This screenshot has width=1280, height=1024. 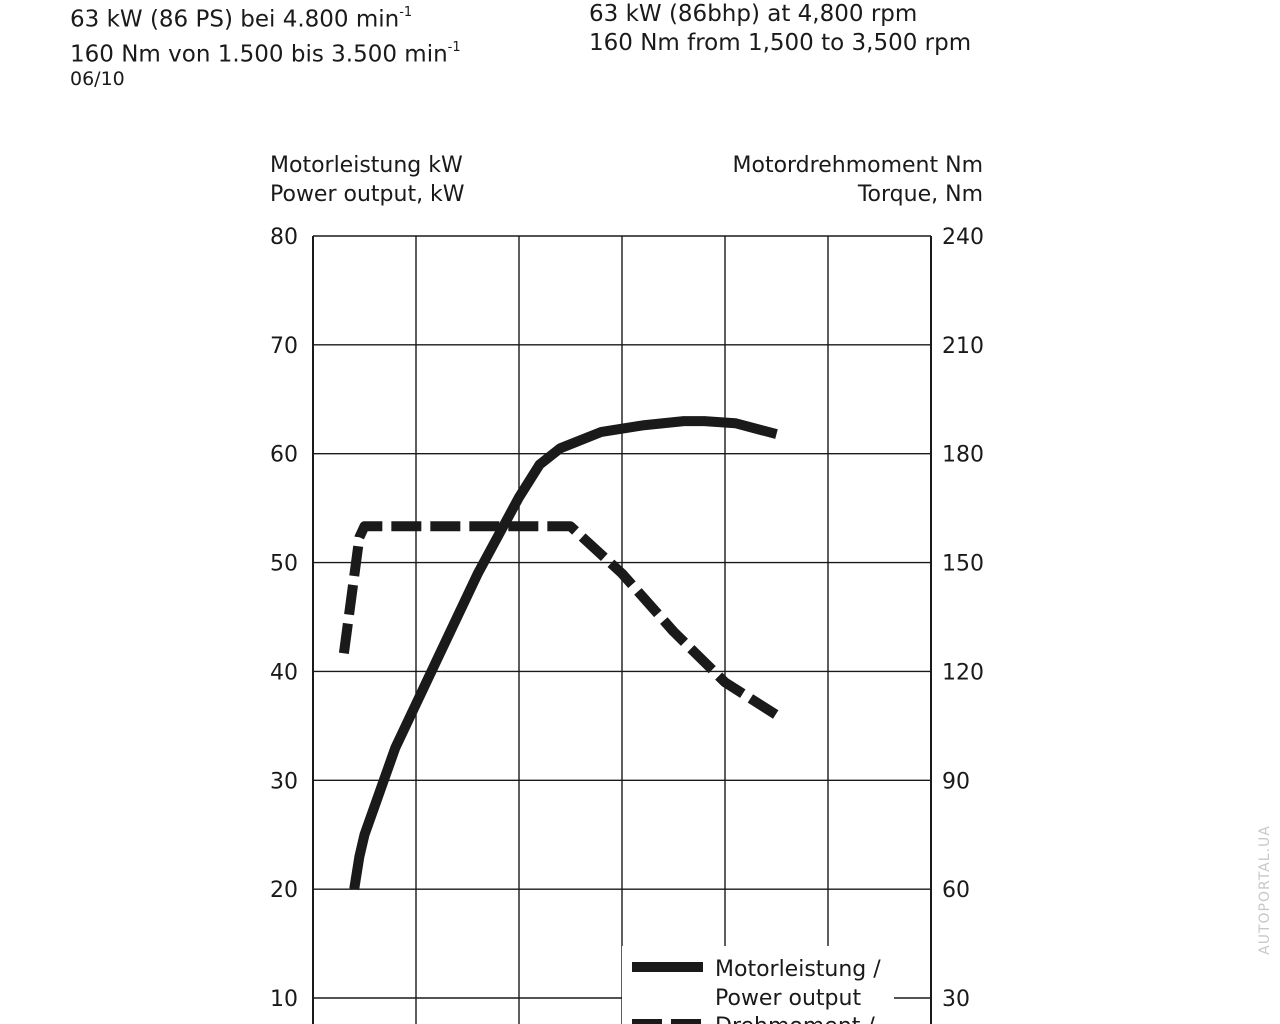 What do you see at coordinates (284, 890) in the screenshot?
I see `left-tick-label-20: 20` at bounding box center [284, 890].